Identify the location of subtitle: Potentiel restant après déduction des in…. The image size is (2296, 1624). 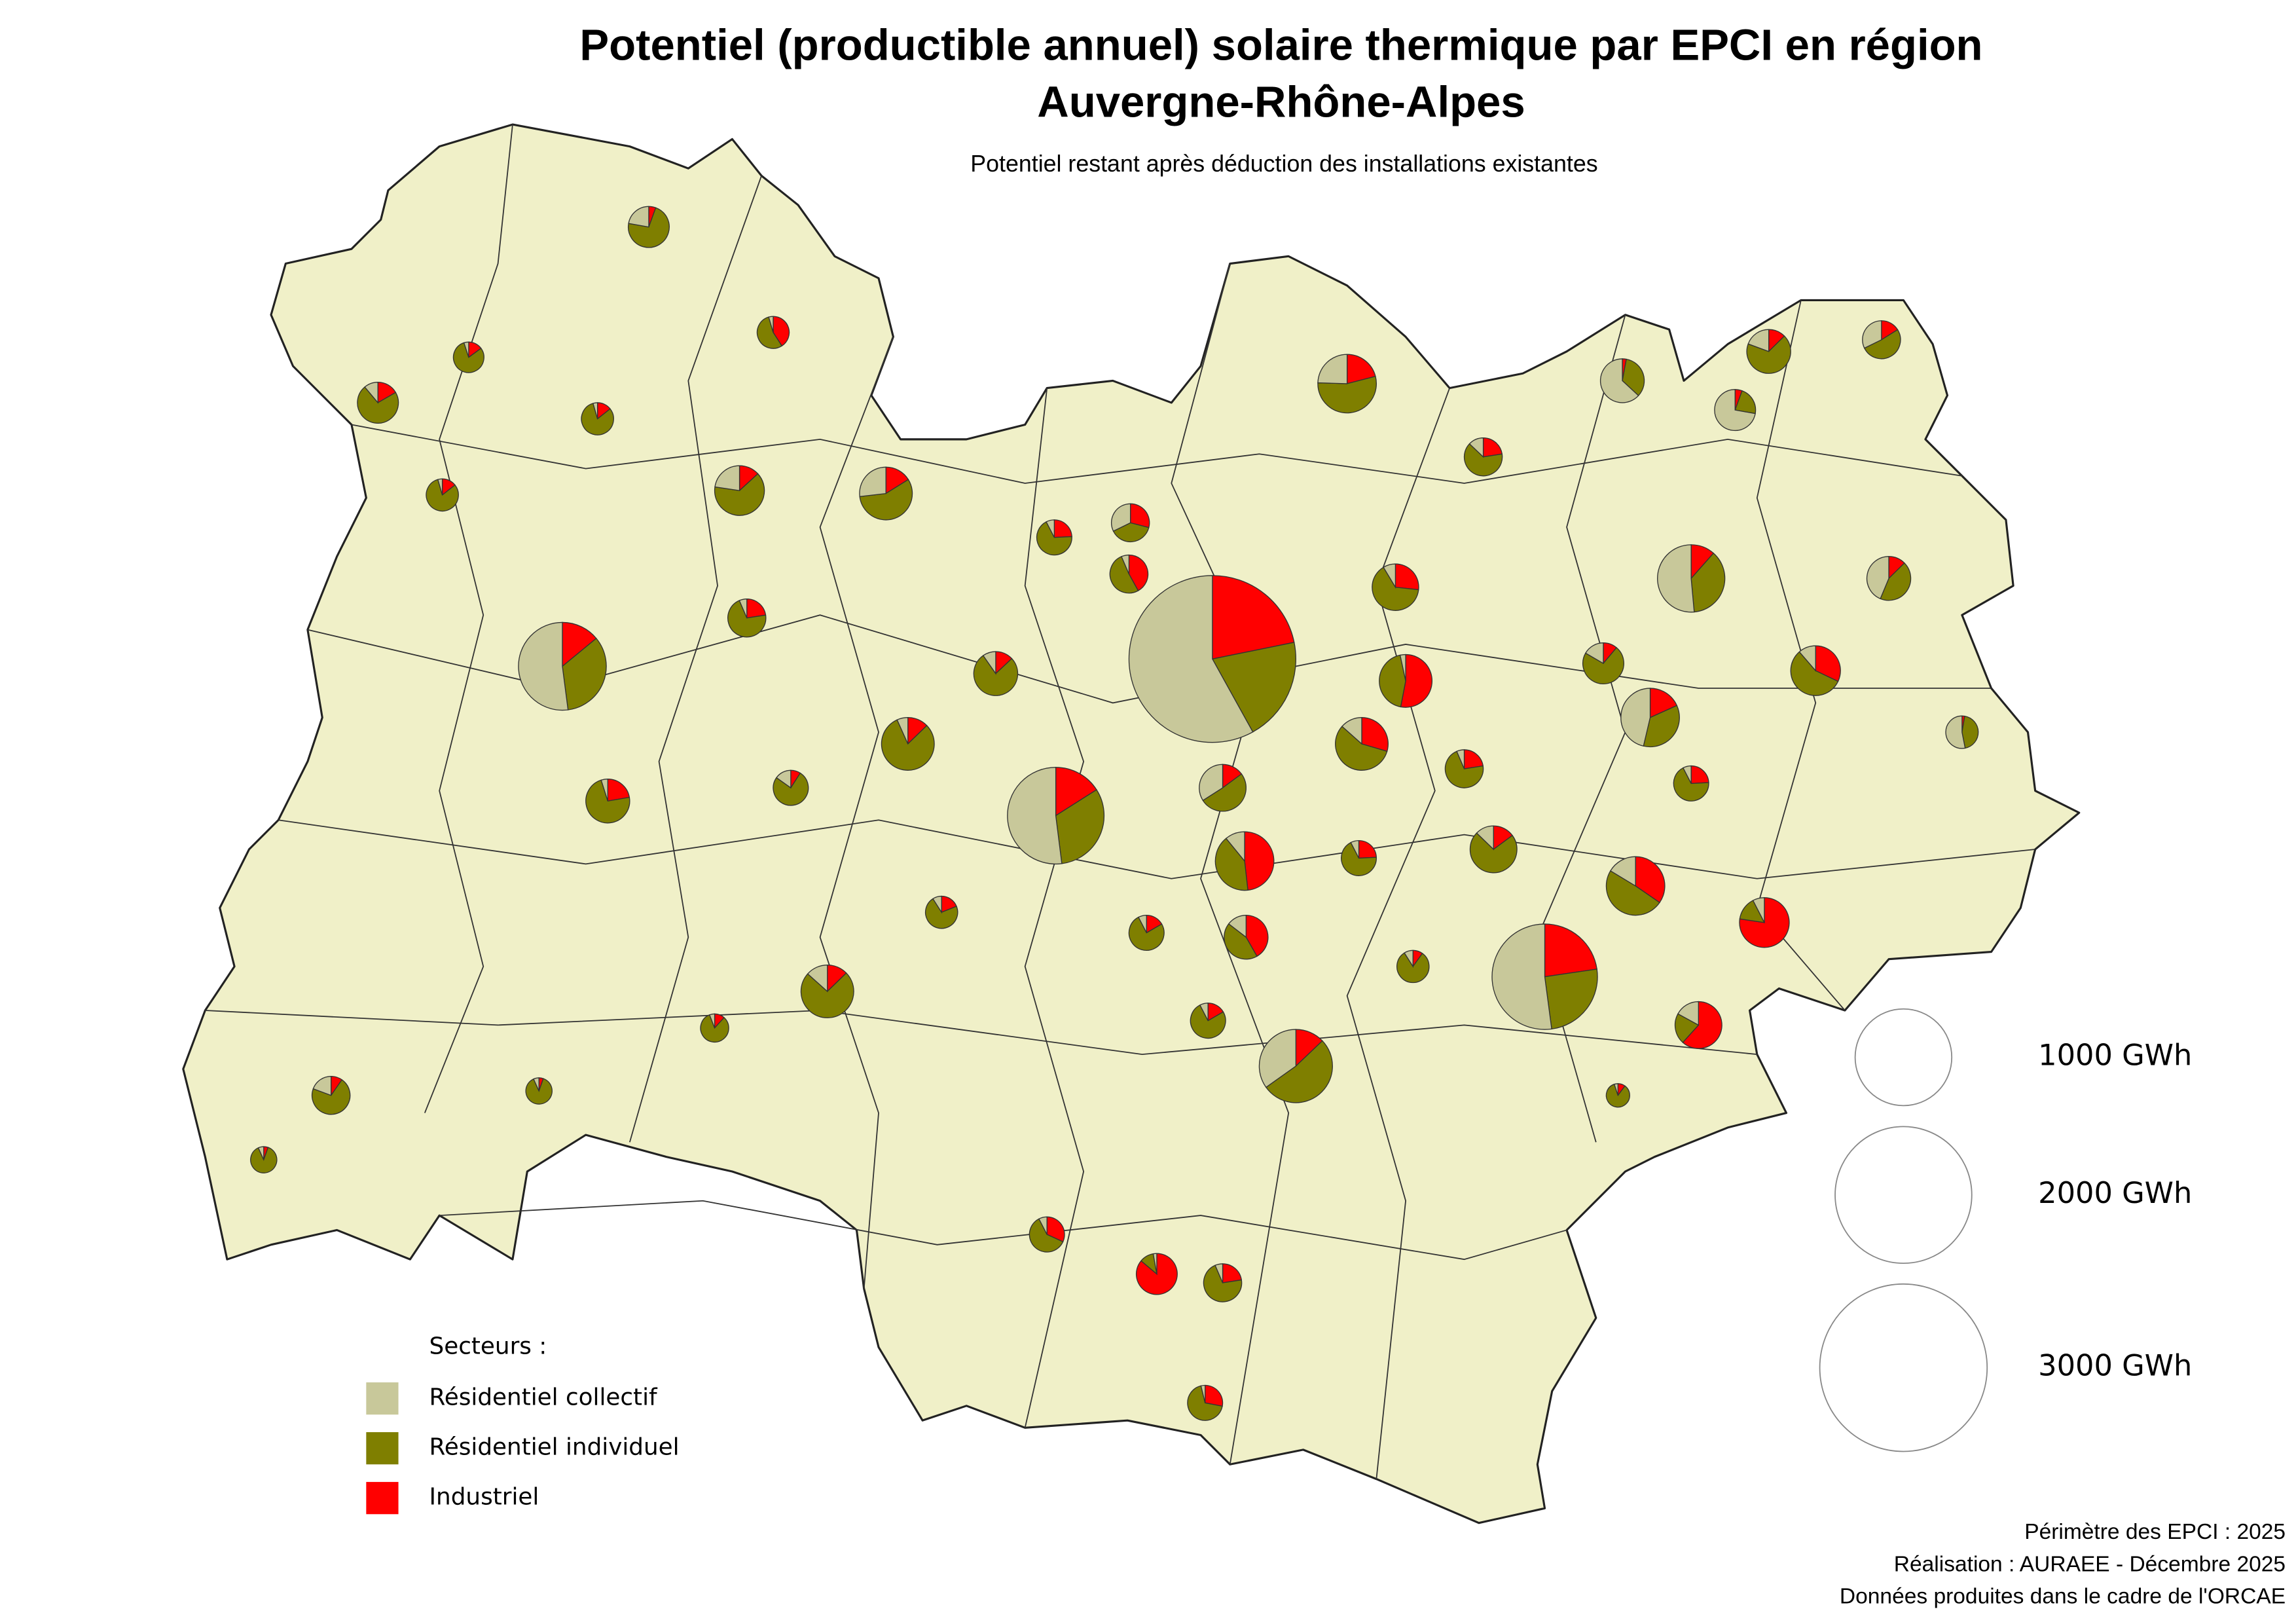
(1283, 164).